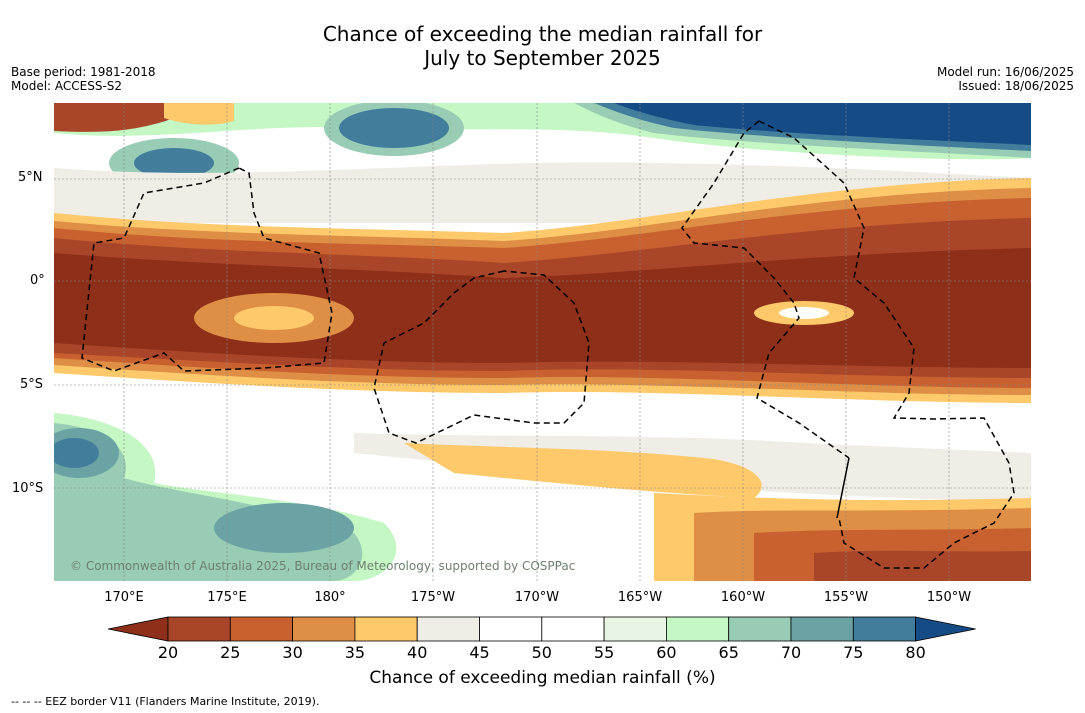 Image resolution: width=1085 pixels, height=713 pixels. Describe the element at coordinates (292, 652) in the screenshot. I see `colorbar-tick-label: 30` at that location.